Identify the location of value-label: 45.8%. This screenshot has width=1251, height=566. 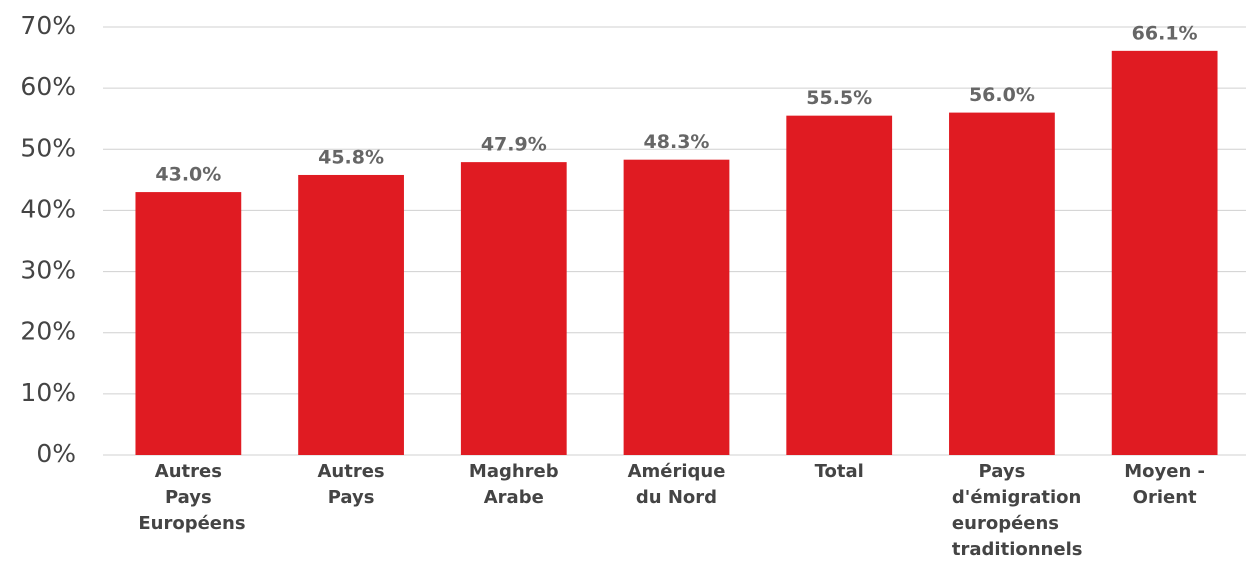
(351, 157).